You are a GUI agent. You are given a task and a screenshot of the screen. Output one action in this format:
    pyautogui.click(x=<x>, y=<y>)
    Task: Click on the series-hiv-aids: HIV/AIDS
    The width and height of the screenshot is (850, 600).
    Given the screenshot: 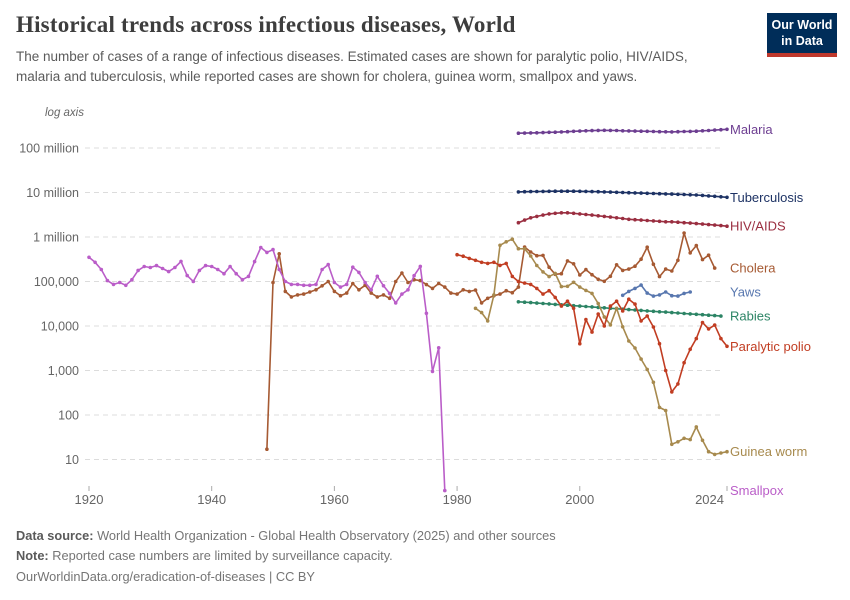 What is the action you would take?
    pyautogui.click(x=651, y=222)
    